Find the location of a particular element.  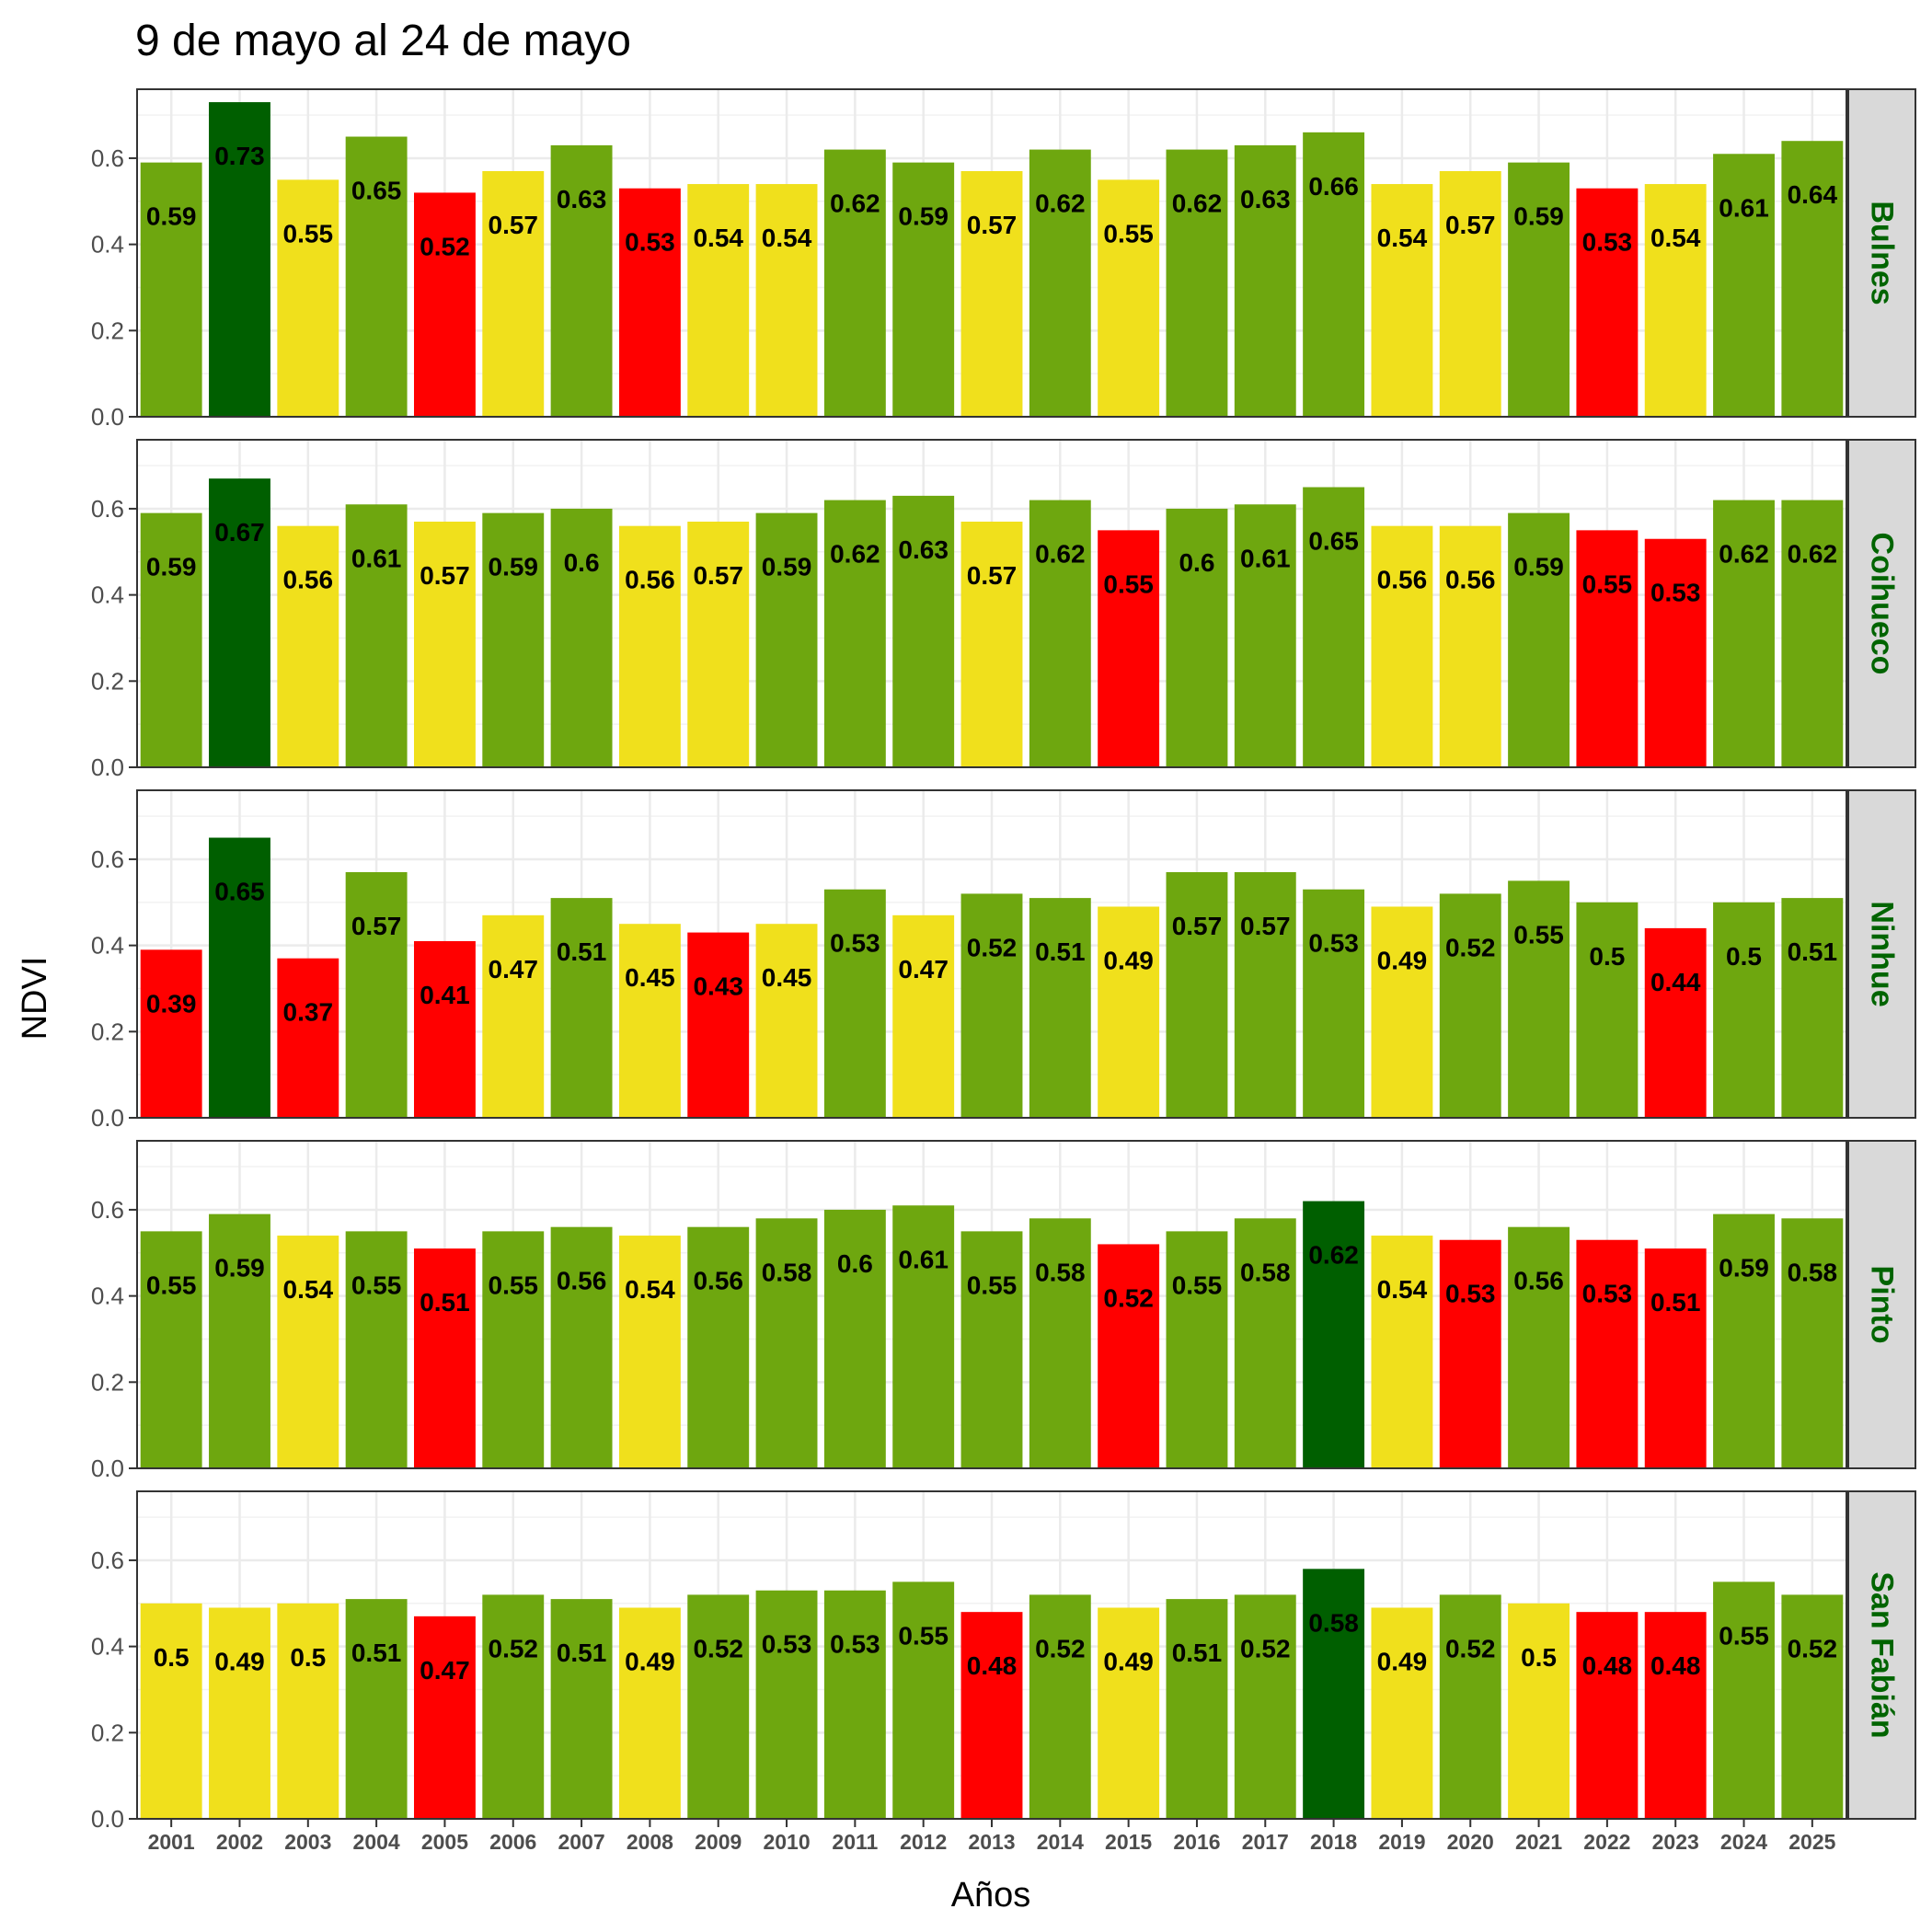

chart-title: 9 de mayo al 24 de mayo is located at coordinates (383, 41).